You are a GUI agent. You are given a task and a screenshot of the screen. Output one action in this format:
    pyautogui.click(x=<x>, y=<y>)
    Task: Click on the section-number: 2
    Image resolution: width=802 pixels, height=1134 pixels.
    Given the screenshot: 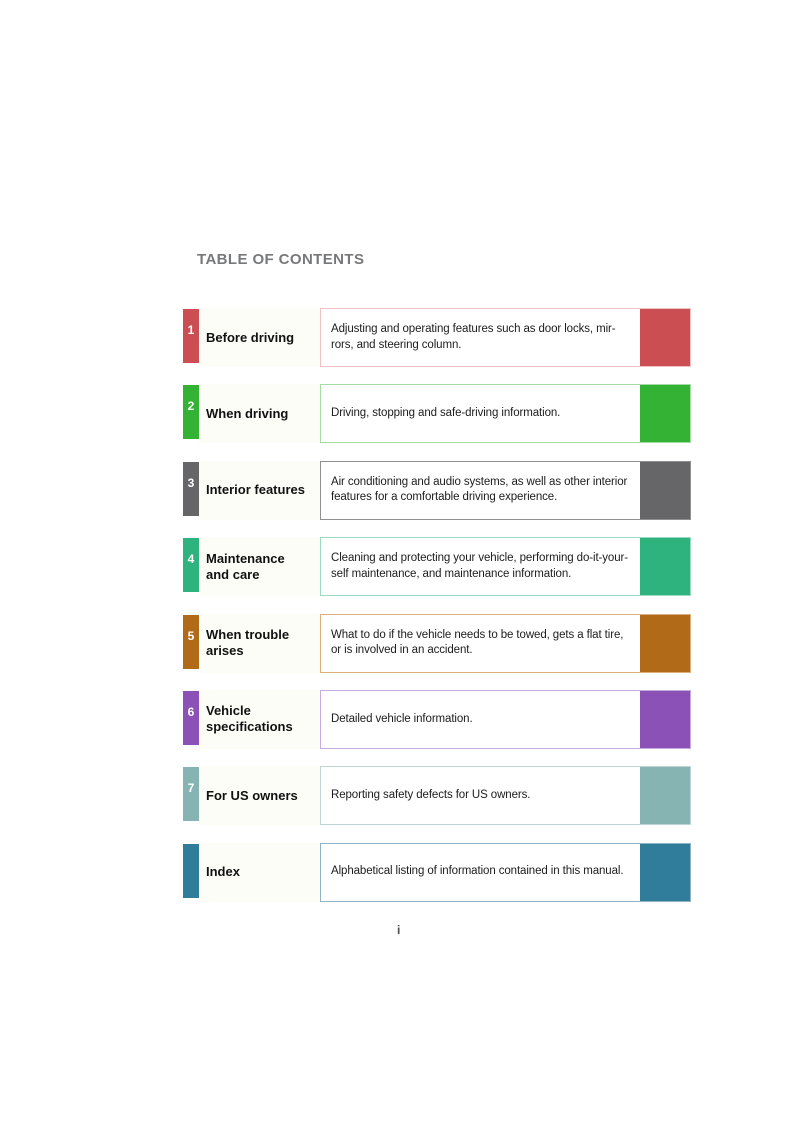 What is the action you would take?
    pyautogui.click(x=191, y=406)
    